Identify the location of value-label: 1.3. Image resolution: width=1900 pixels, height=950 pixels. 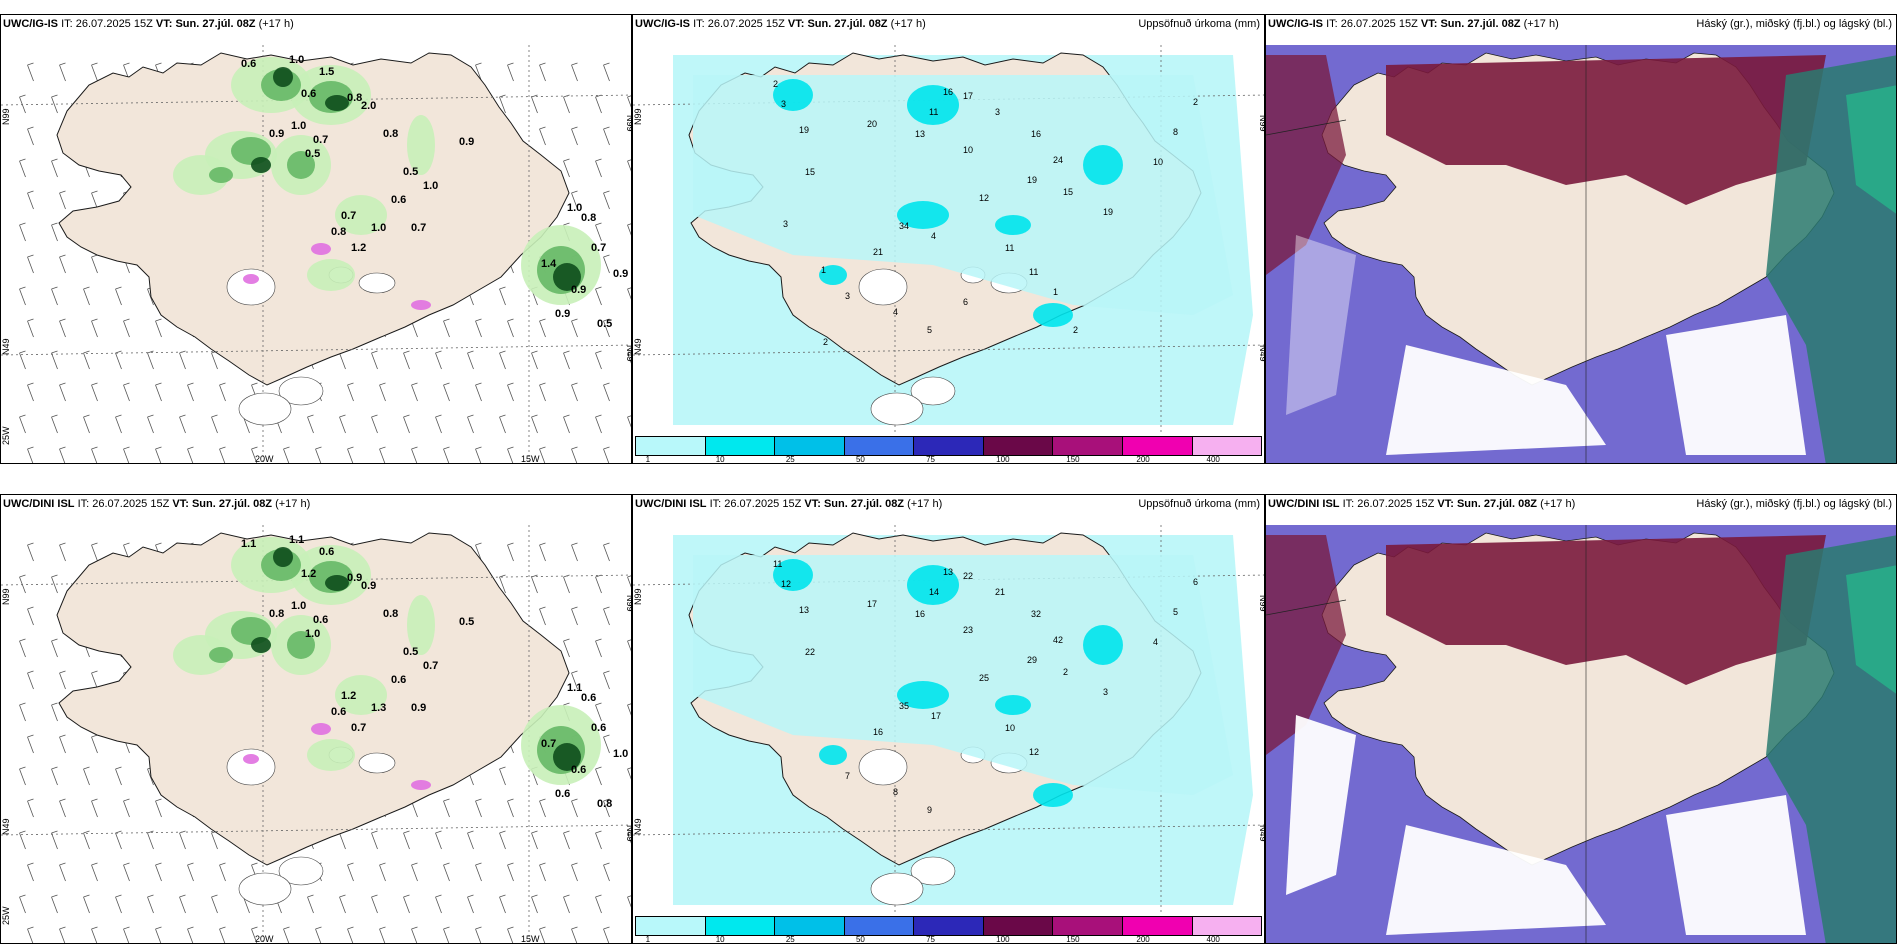
(378, 708).